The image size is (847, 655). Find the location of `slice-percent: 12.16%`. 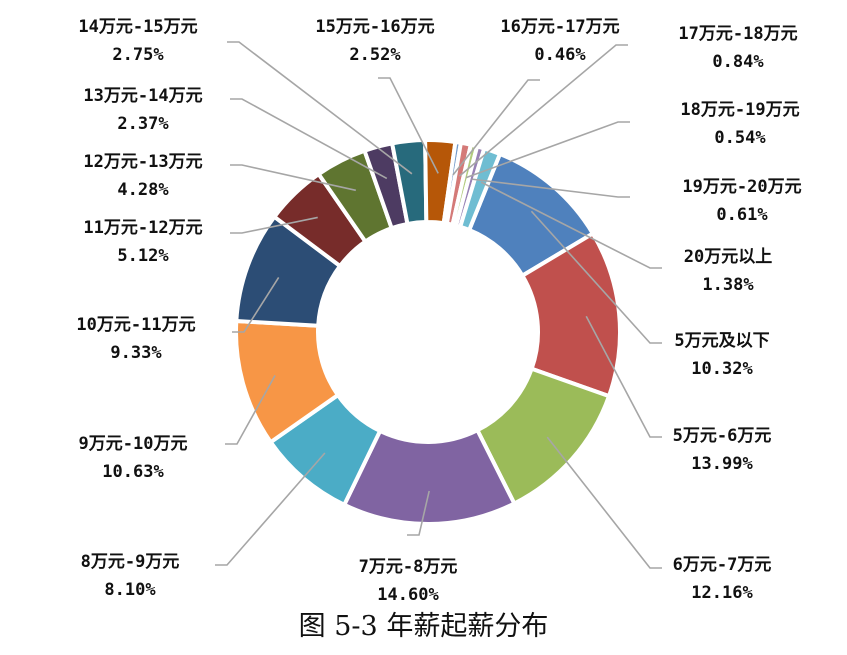

slice-percent: 12.16% is located at coordinates (722, 593).